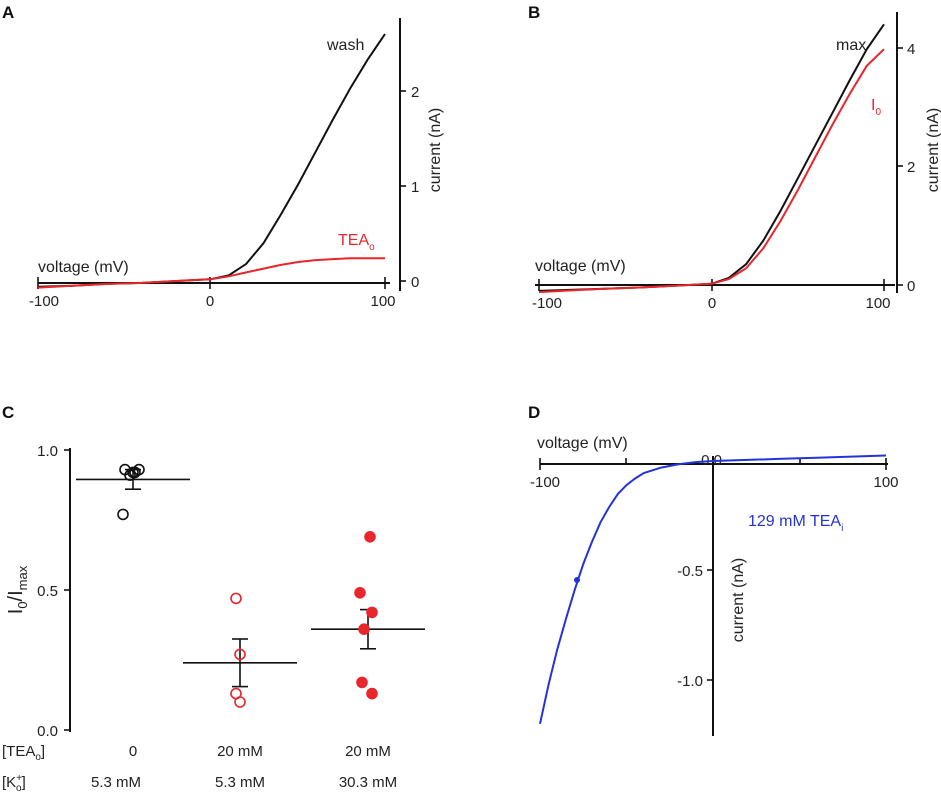 This screenshot has width=941, height=796. What do you see at coordinates (38, 757) in the screenshot?
I see `panel-c-row-label-tea-sub: o` at bounding box center [38, 757].